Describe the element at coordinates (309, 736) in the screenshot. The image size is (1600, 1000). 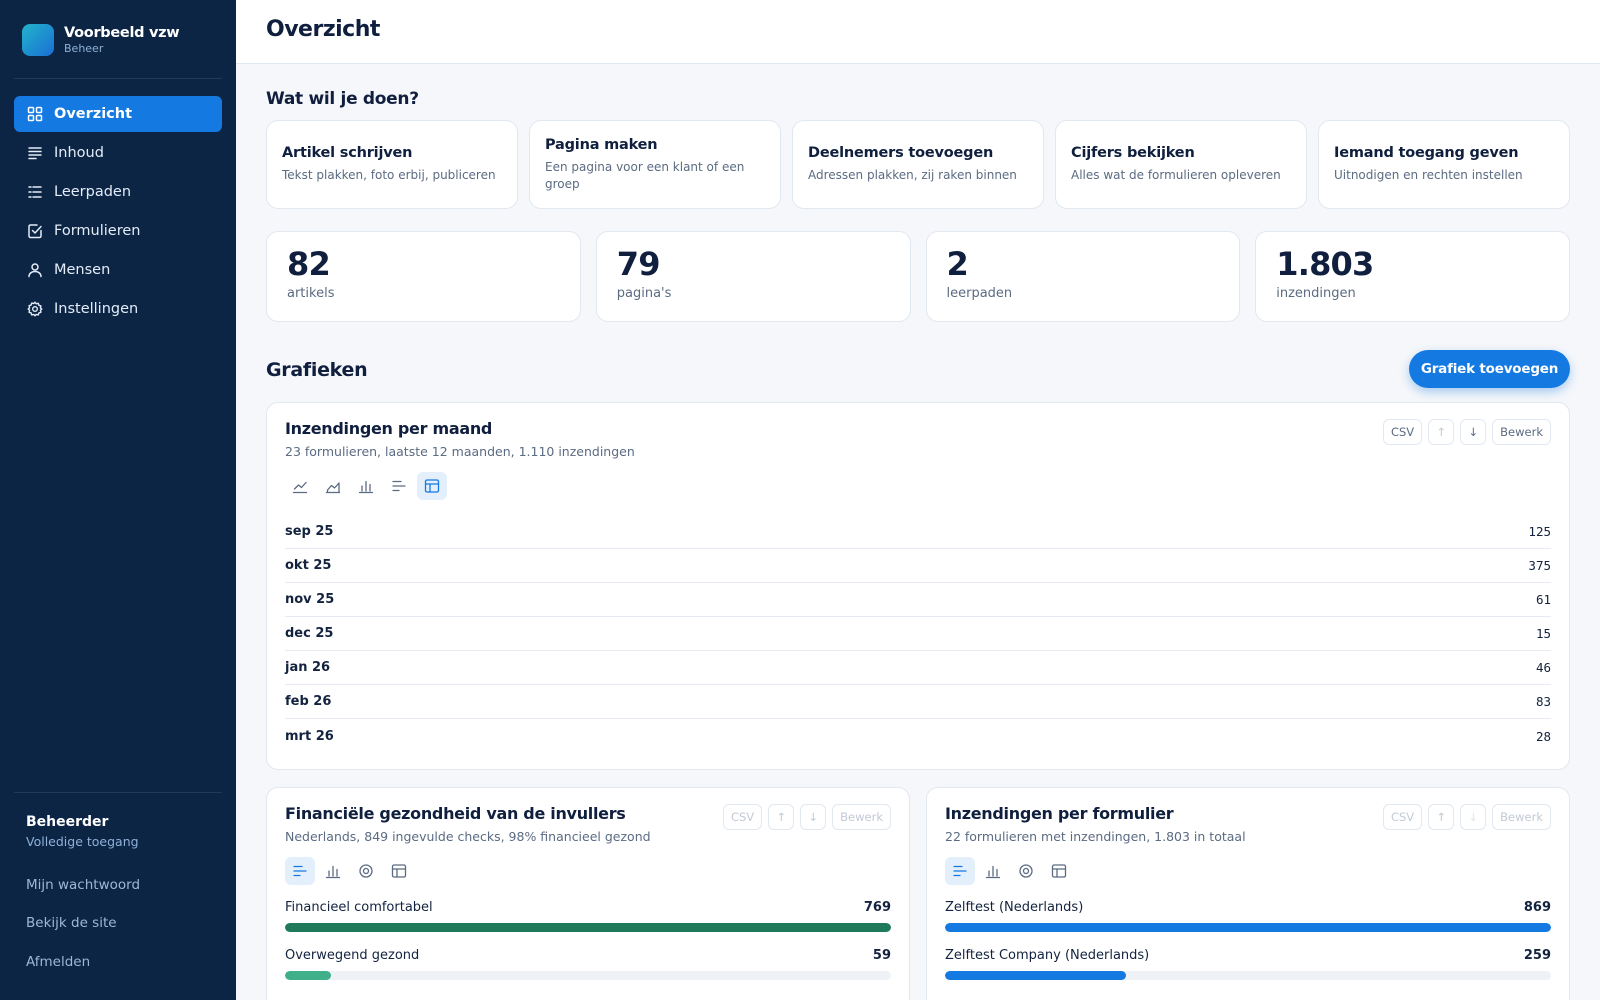
I see `row-label: mrt 26` at that location.